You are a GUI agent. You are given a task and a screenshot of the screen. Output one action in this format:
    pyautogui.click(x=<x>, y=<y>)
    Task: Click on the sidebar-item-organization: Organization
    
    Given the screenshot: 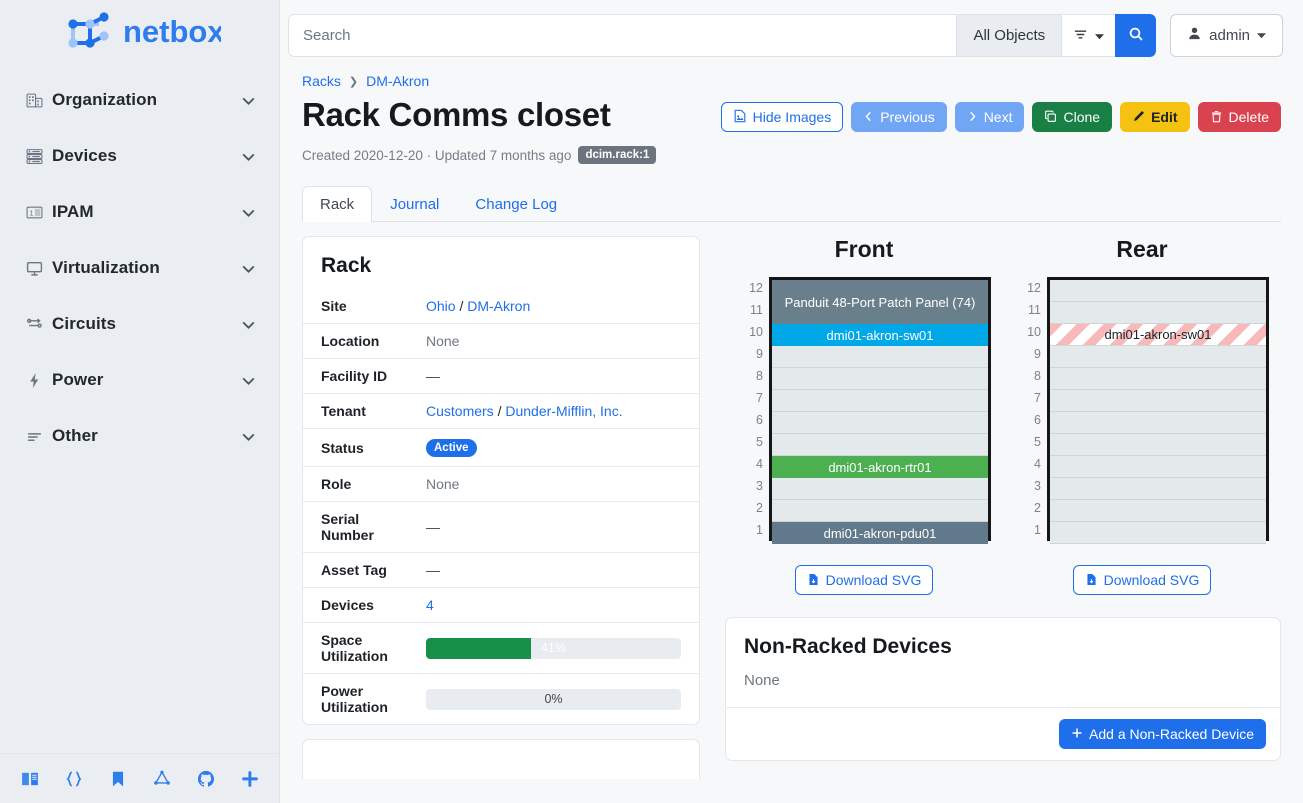 What is the action you would take?
    pyautogui.click(x=139, y=100)
    